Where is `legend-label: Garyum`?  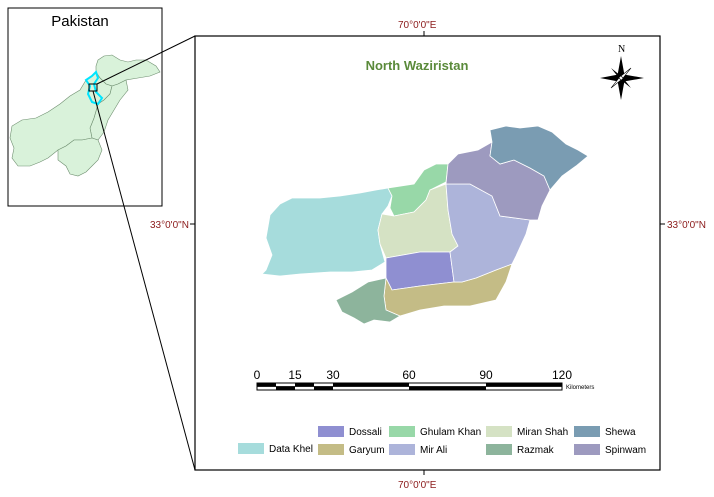
legend-label: Garyum is located at coordinates (367, 450).